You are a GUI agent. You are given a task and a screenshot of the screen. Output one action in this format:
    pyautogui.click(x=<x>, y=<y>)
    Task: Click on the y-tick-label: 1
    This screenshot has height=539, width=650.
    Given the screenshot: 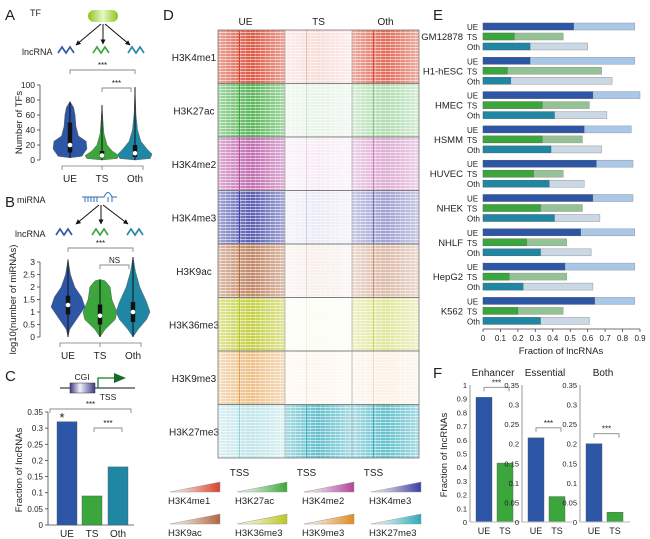 What is the action you would take?
    pyautogui.click(x=32, y=312)
    